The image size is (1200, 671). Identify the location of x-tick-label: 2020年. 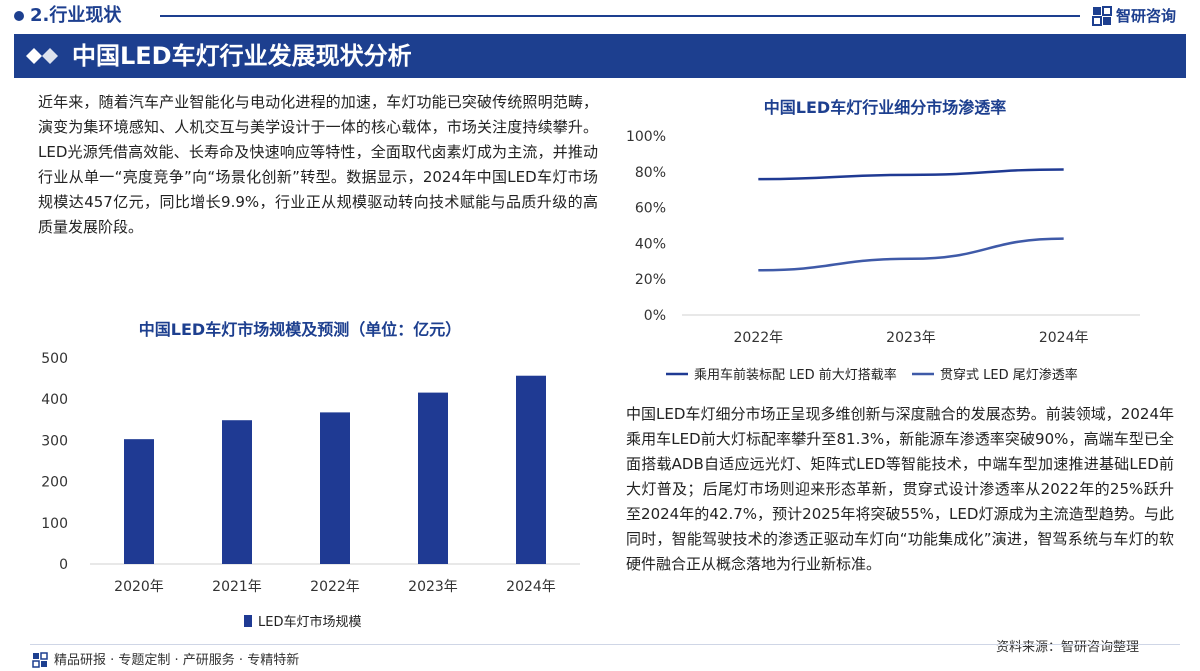
(139, 587).